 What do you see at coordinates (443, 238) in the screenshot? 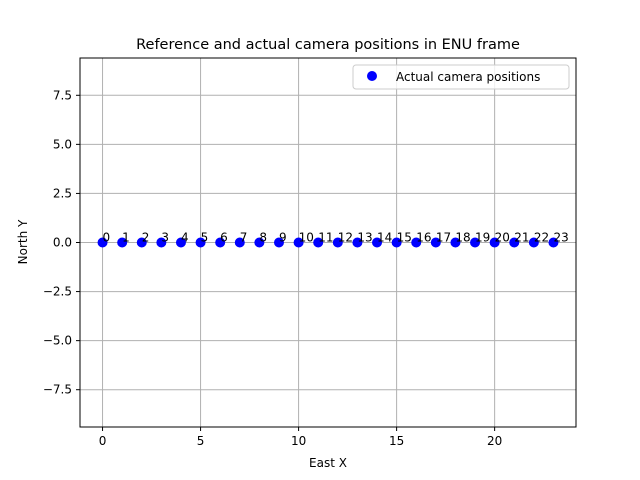
I see `point-label: 17` at bounding box center [443, 238].